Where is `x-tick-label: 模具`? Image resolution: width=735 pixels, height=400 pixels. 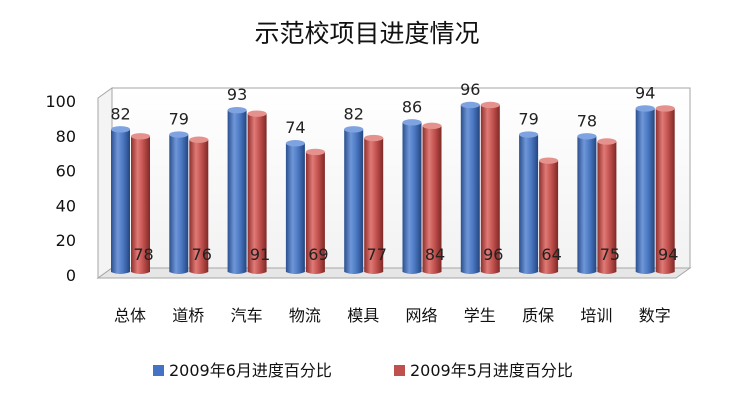
x-tick-label: 模具 is located at coordinates (363, 315).